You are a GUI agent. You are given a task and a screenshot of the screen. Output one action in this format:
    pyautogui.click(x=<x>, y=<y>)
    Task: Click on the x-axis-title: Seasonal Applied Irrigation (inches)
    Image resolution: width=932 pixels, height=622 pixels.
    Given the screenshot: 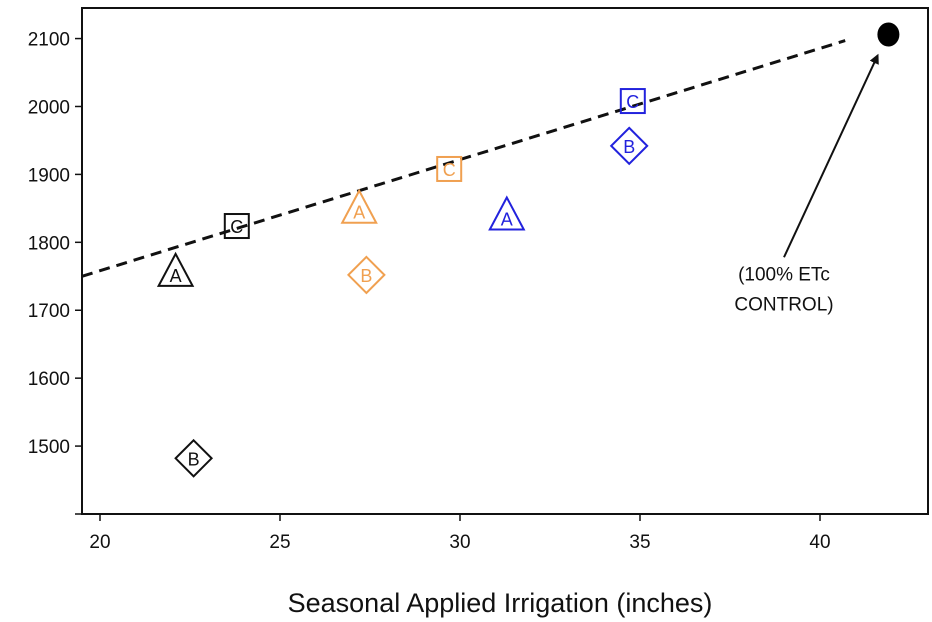 What is the action you would take?
    pyautogui.click(x=500, y=603)
    